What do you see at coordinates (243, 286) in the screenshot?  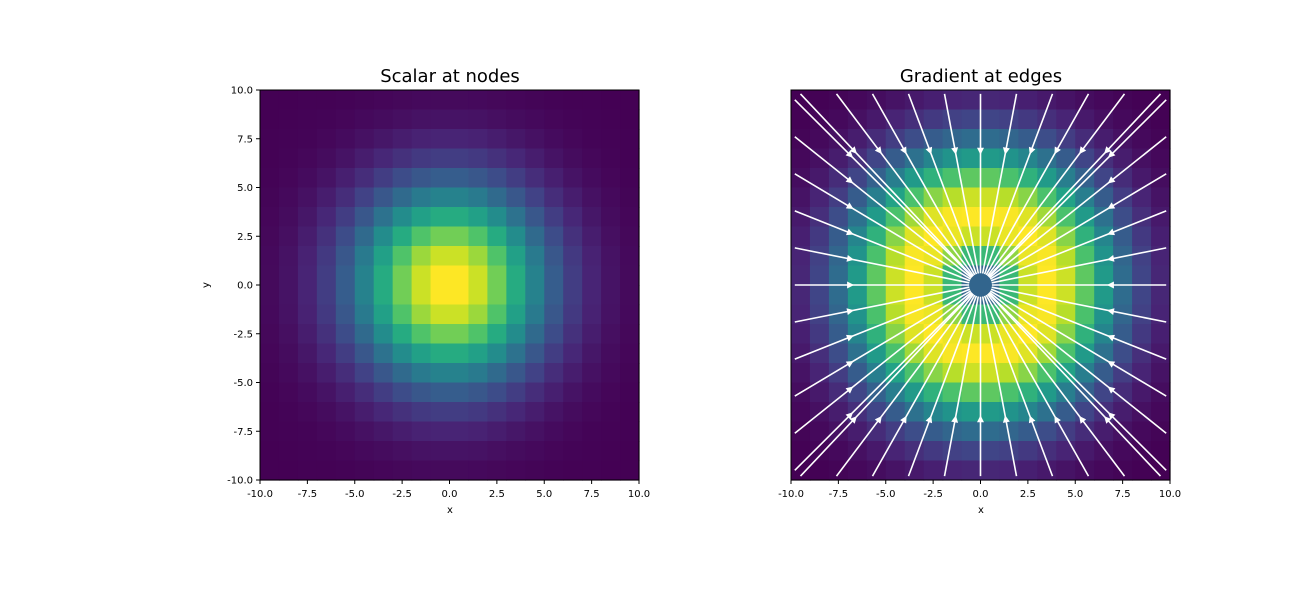 I see `left-y-ticks: 10.0 7.5 5.0 2.5 0.0 -2.5 -5.0 -7.5 -10.0` at bounding box center [243, 286].